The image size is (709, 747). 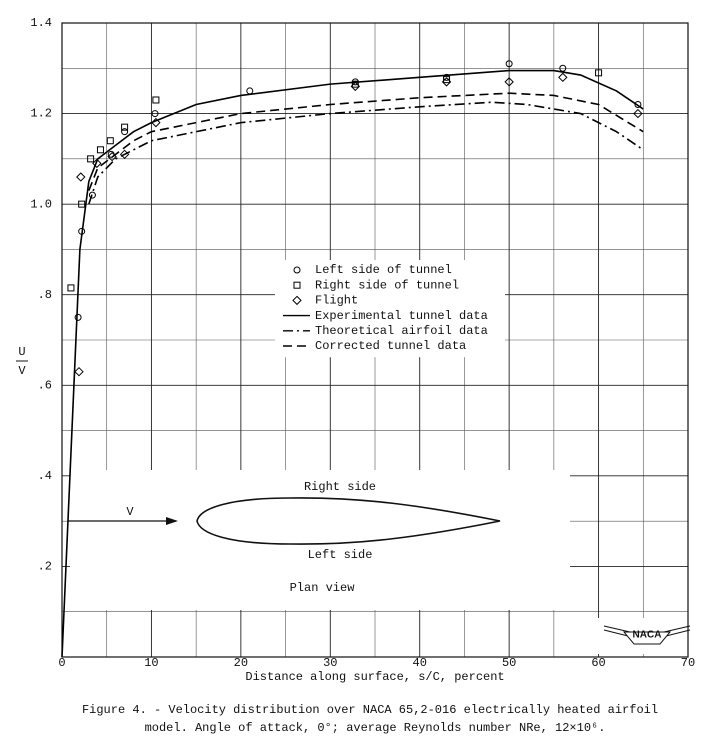 I want to click on x-tick-label: 70, so click(x=688, y=663).